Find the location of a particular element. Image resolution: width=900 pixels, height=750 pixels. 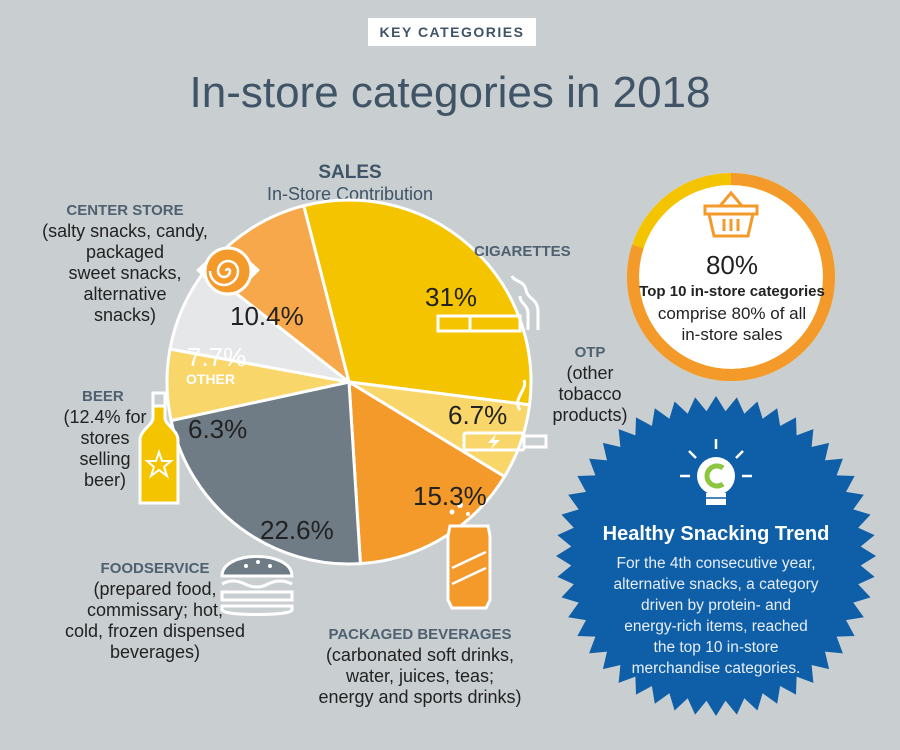

cigarette-icon is located at coordinates (488, 304).